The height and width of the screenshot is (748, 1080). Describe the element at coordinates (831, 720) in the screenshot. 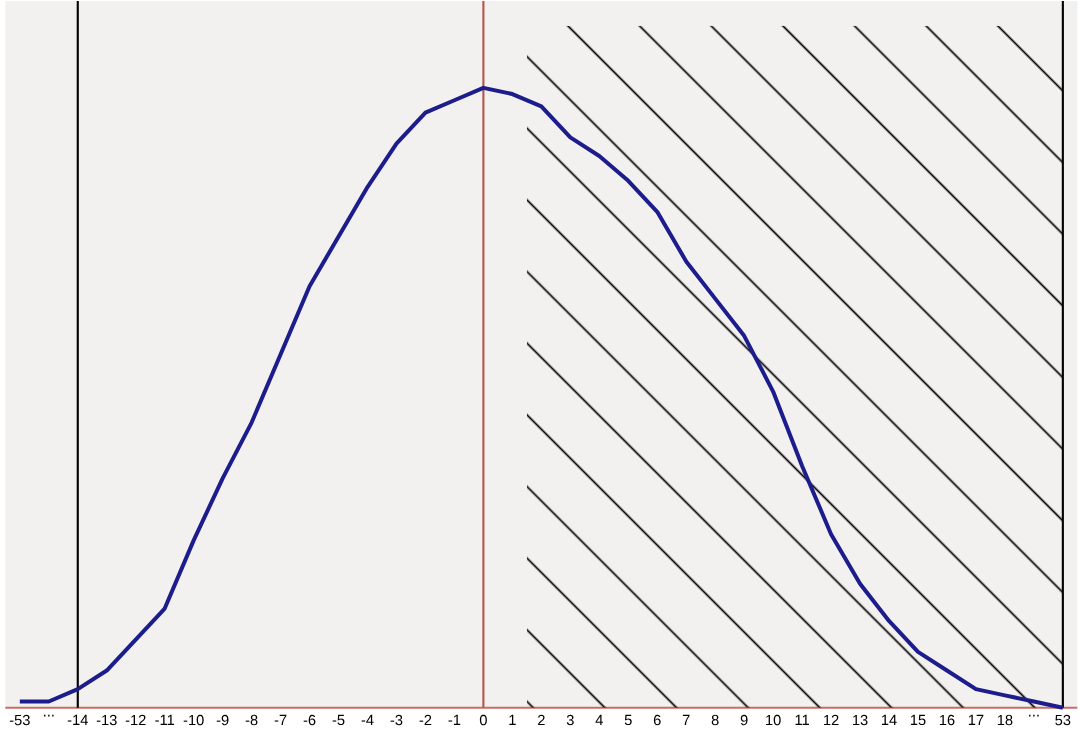

I see `x-tick-label: 12` at that location.